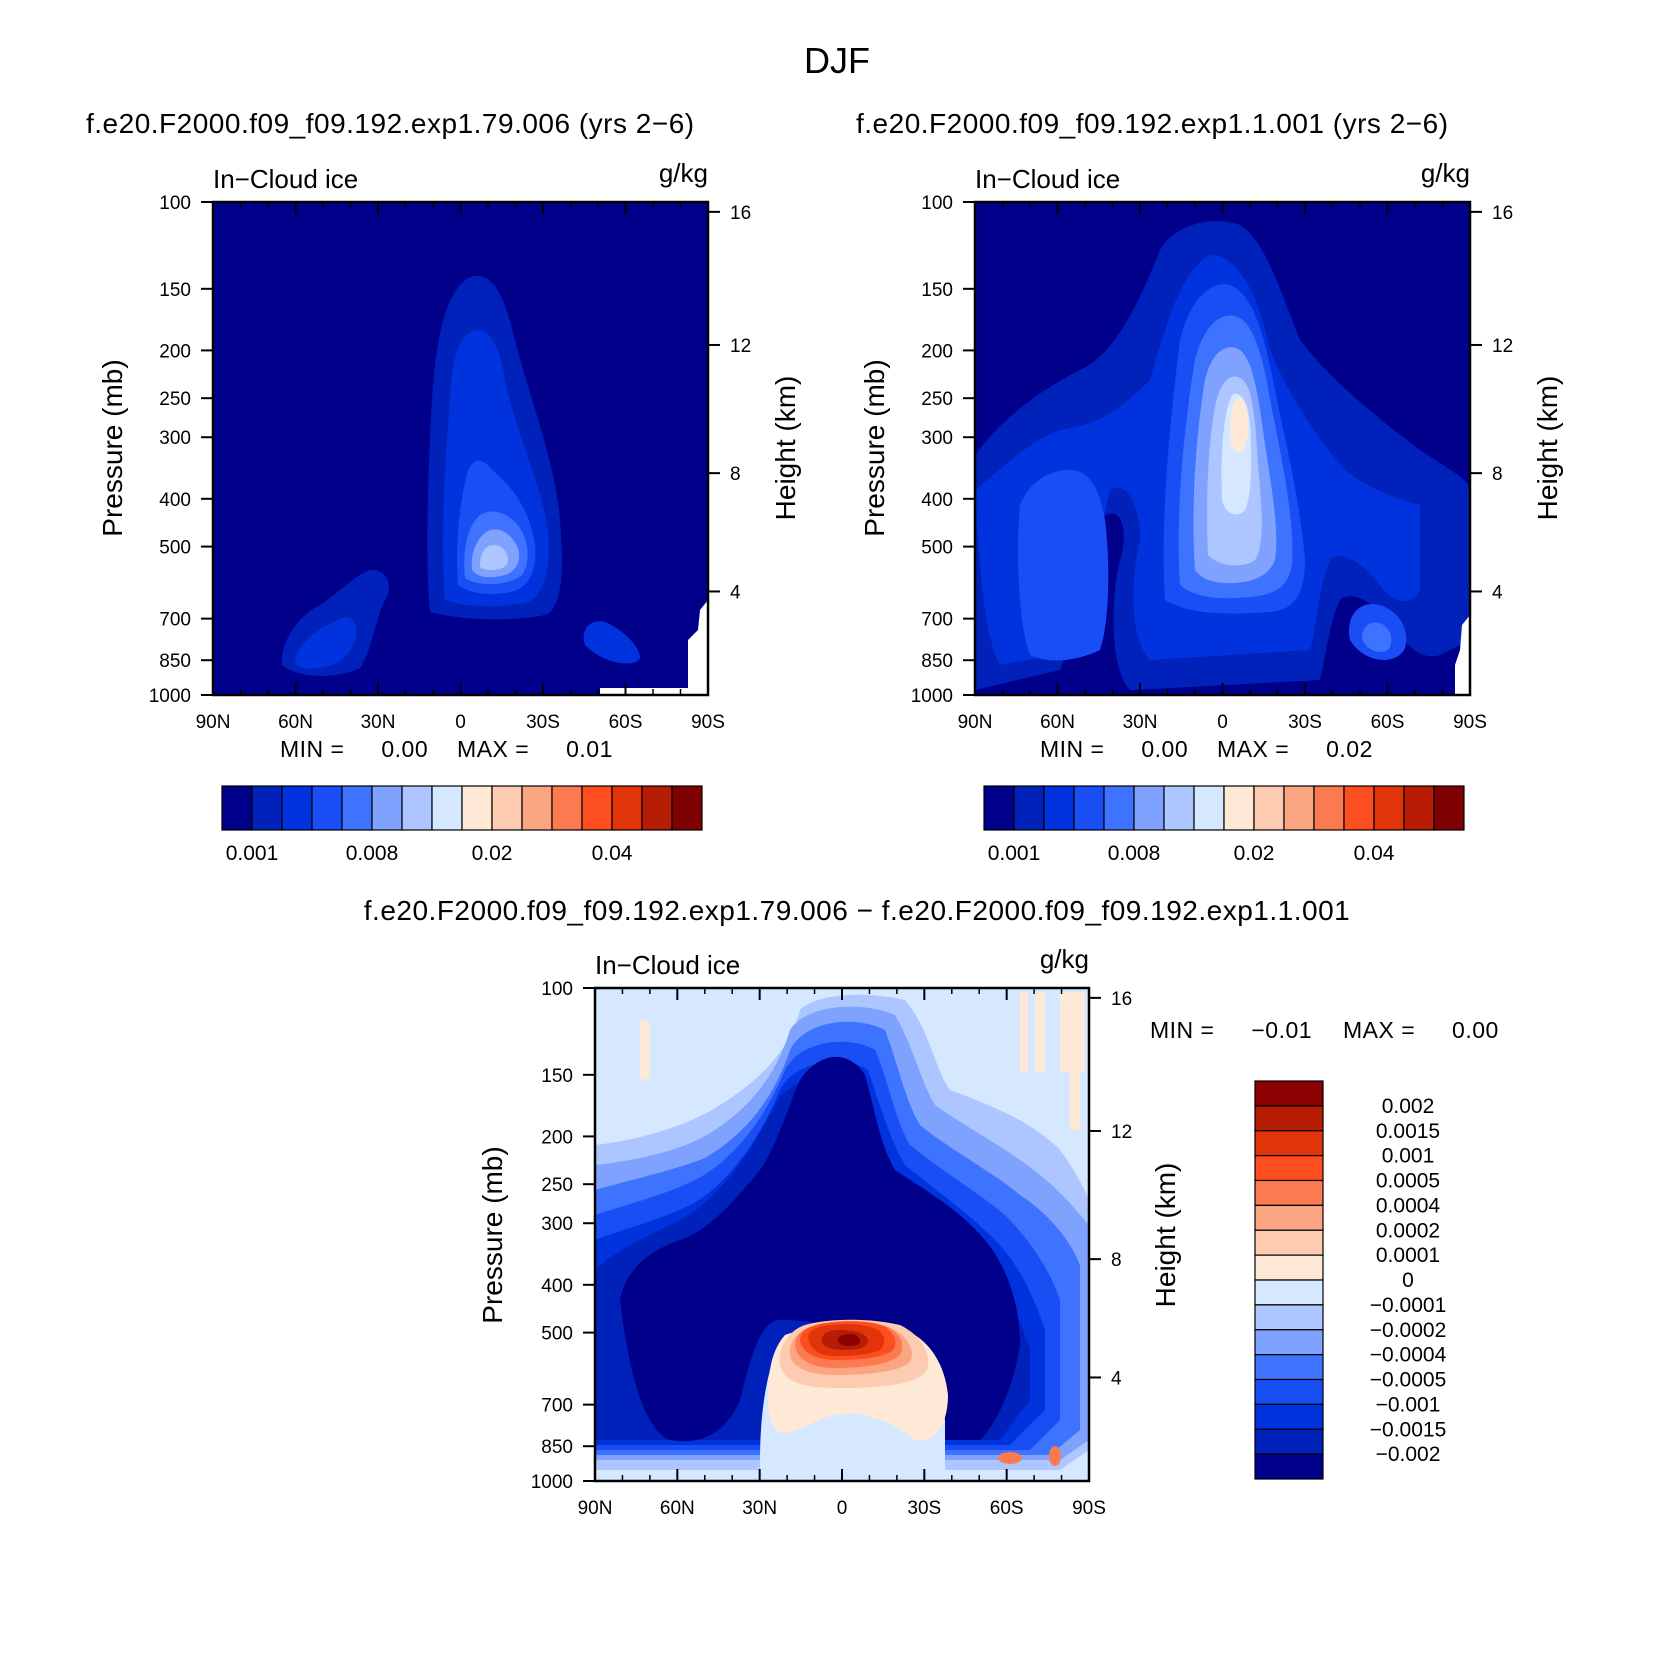 The height and width of the screenshot is (1672, 1674). I want to click on x-tick-label: 90S, so click(708, 722).